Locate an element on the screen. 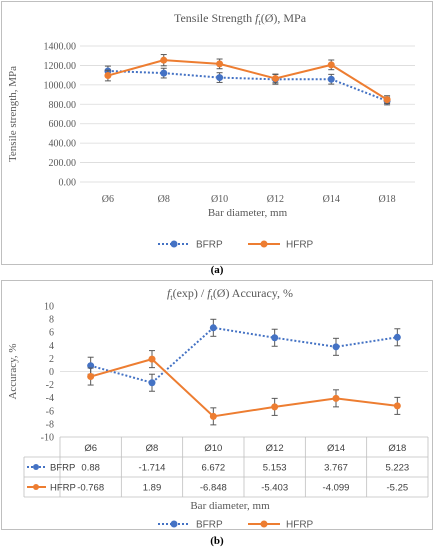 This screenshot has height=550, width=434. chart-a-legend-marker-bfrp is located at coordinates (174, 244).